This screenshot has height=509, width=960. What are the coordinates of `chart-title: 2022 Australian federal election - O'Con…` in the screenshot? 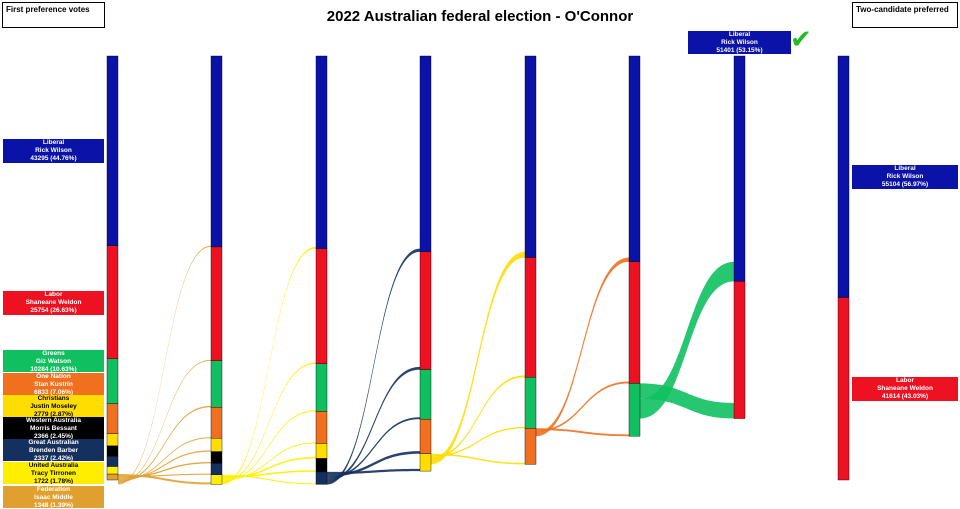 It's located at (480, 16).